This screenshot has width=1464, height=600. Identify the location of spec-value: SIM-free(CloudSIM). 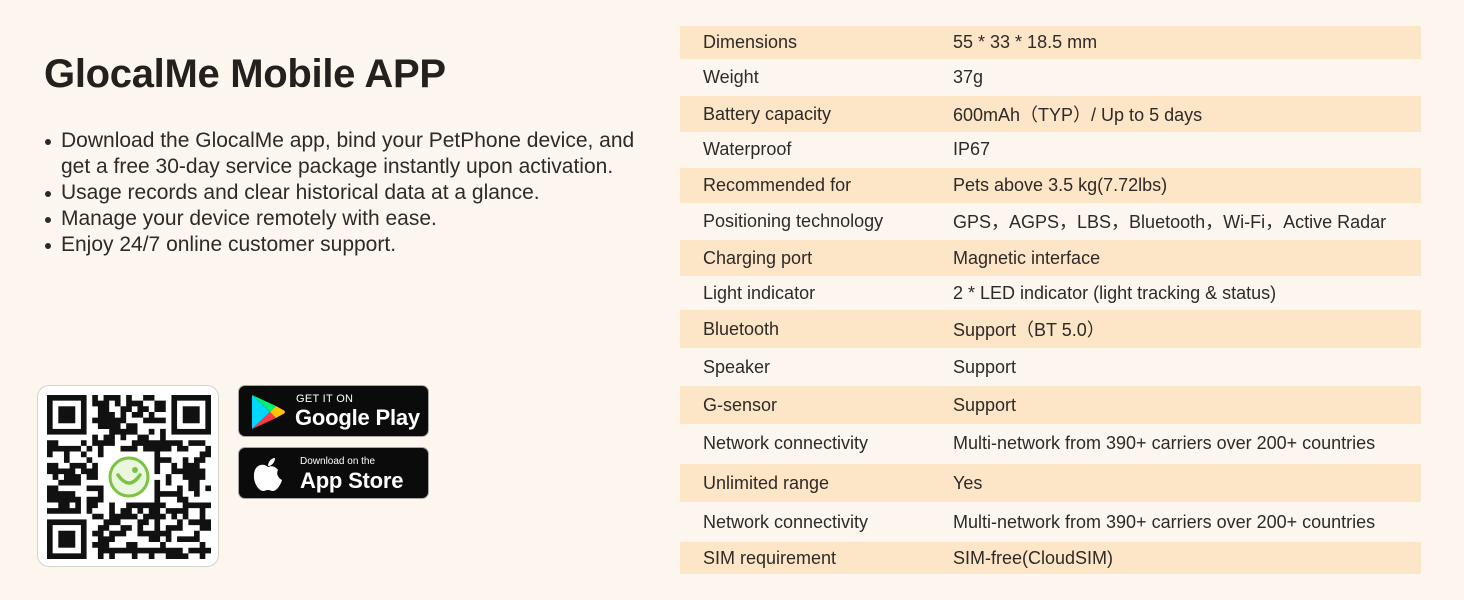
(1033, 557).